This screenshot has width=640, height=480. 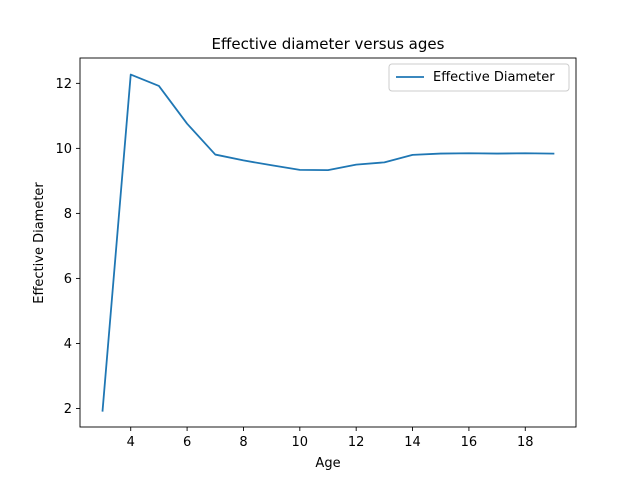 I want to click on y-tick-label: 4, so click(x=68, y=344).